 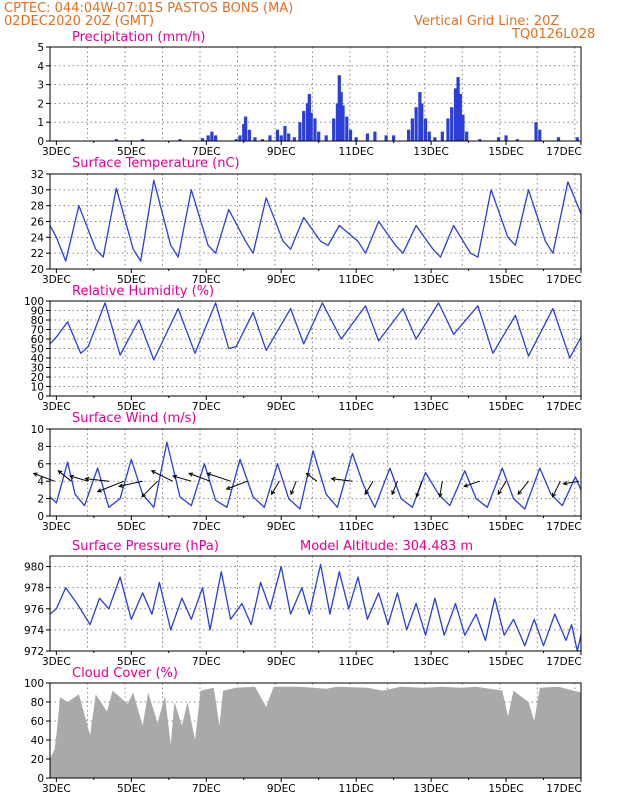 I want to click on y-tick-label: 30, so click(x=37, y=369).